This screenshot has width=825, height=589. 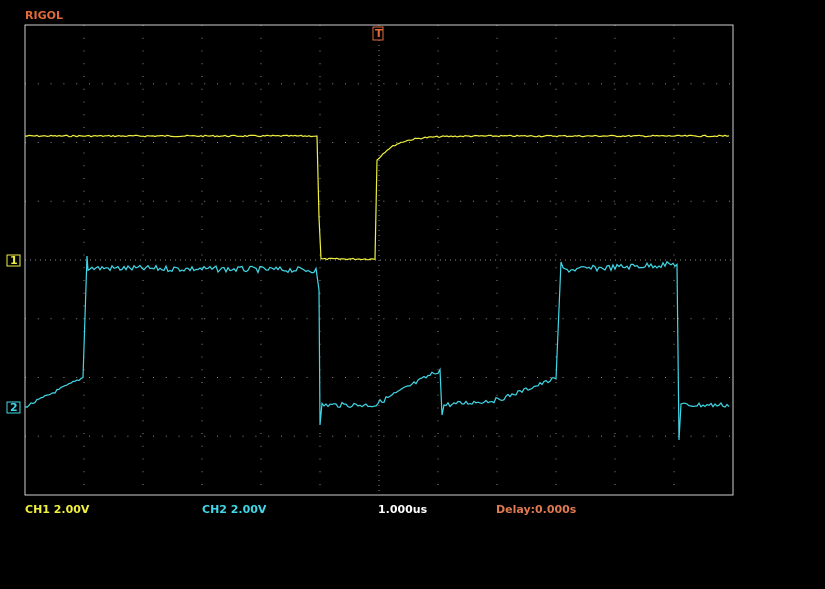 I want to click on ch1-marker-box, so click(x=13, y=260).